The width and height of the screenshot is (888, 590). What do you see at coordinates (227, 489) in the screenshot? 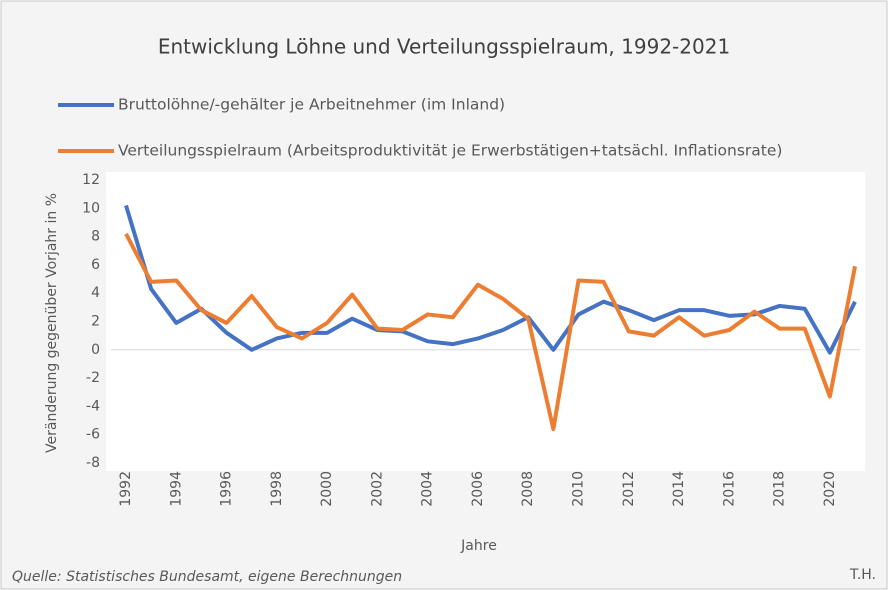
I see `x-tick-label: 1996` at bounding box center [227, 489].